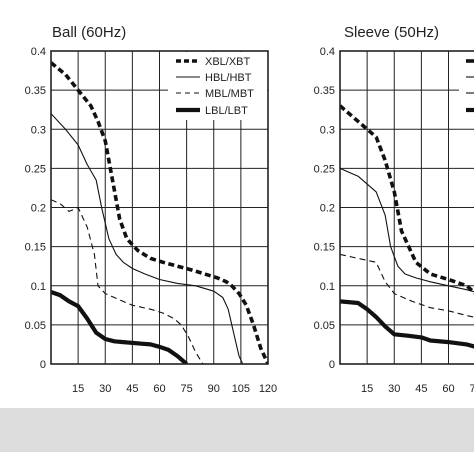  I want to click on legend-label-xbl: XBL/XBT, so click(228, 62).